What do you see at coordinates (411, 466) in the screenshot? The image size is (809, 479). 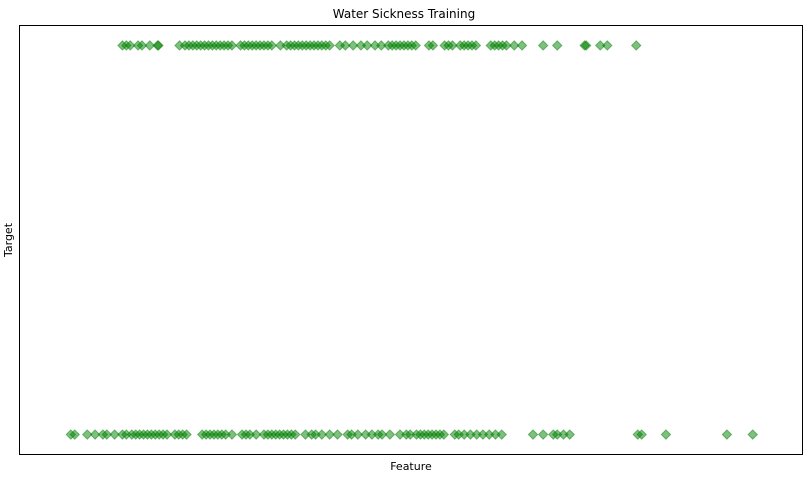 I see `x-axis-label: Feature` at bounding box center [411, 466].